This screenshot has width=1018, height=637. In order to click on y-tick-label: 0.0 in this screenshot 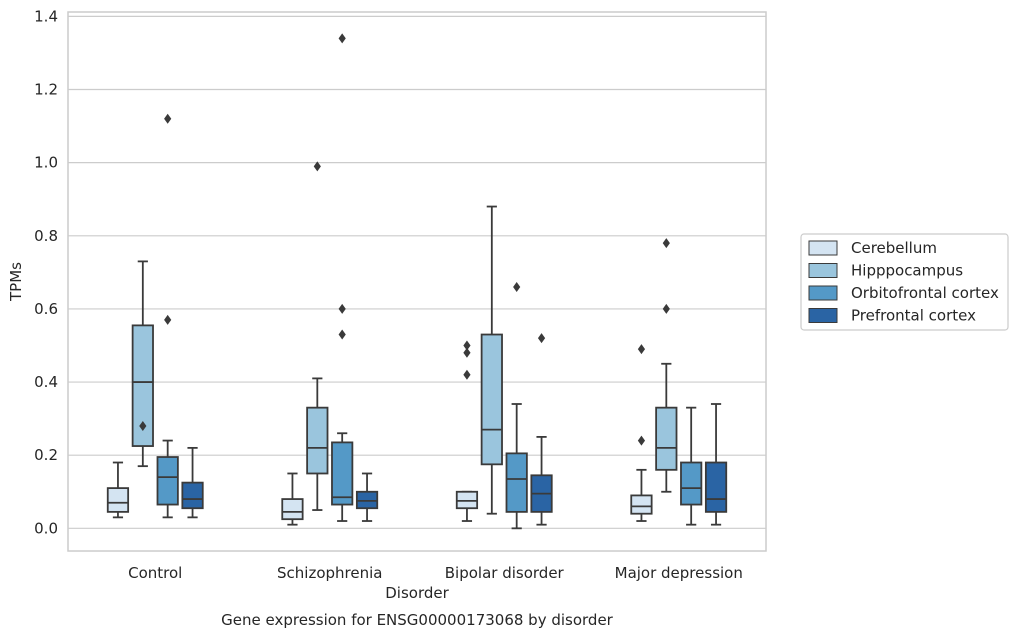, I will do `click(46, 528)`.